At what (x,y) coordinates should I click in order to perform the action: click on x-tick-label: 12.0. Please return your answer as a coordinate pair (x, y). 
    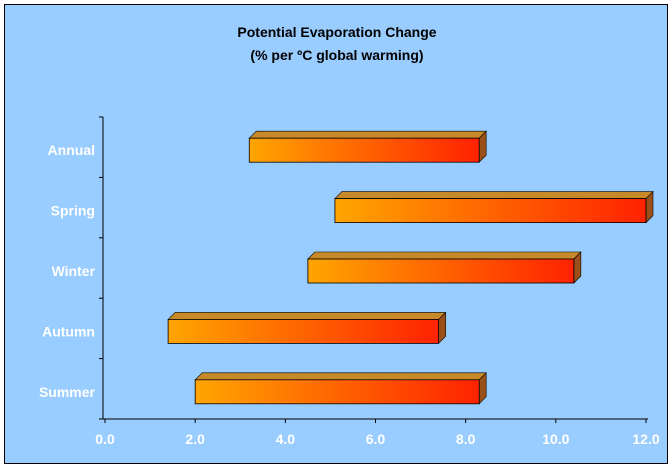
    Looking at the image, I should click on (645, 439).